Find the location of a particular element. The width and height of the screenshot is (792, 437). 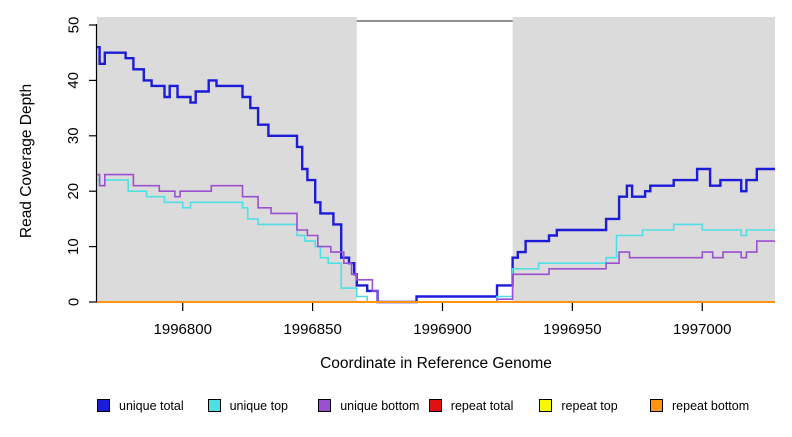

legend-label: repeat total is located at coordinates (482, 405).